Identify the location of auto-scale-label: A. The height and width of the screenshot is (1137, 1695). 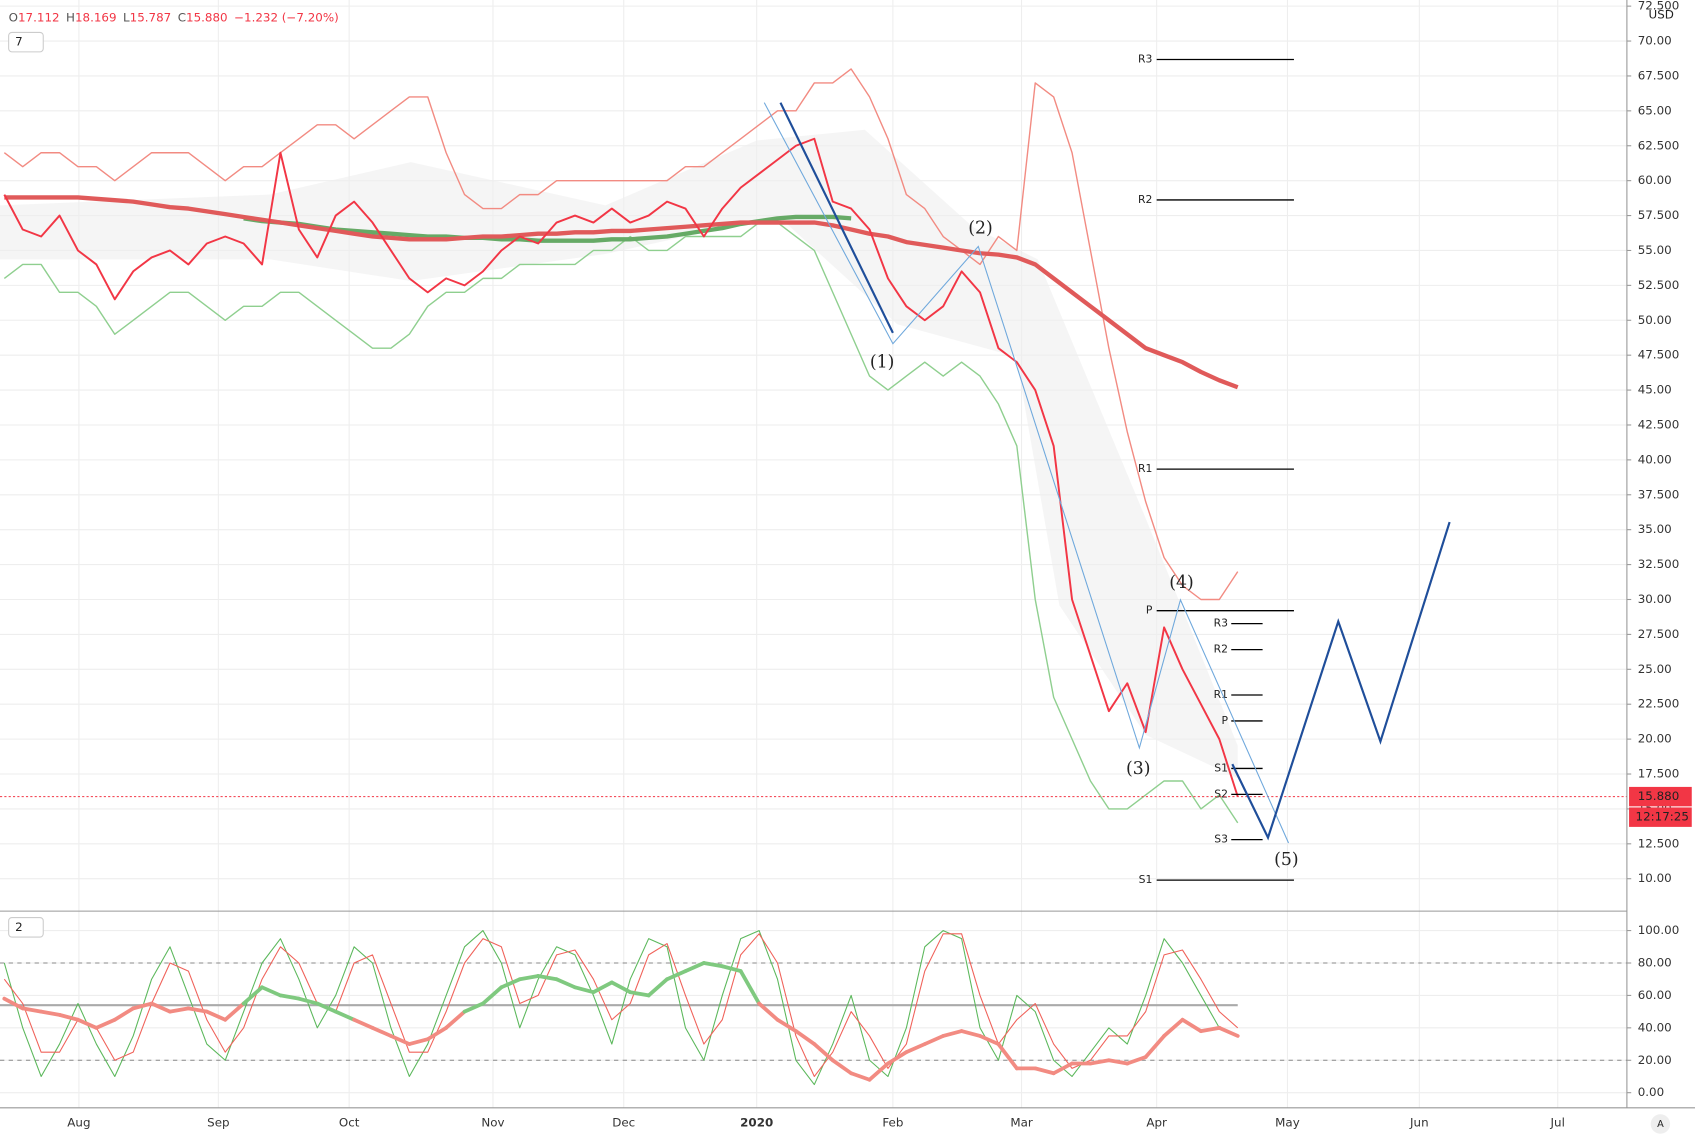
(1660, 1124).